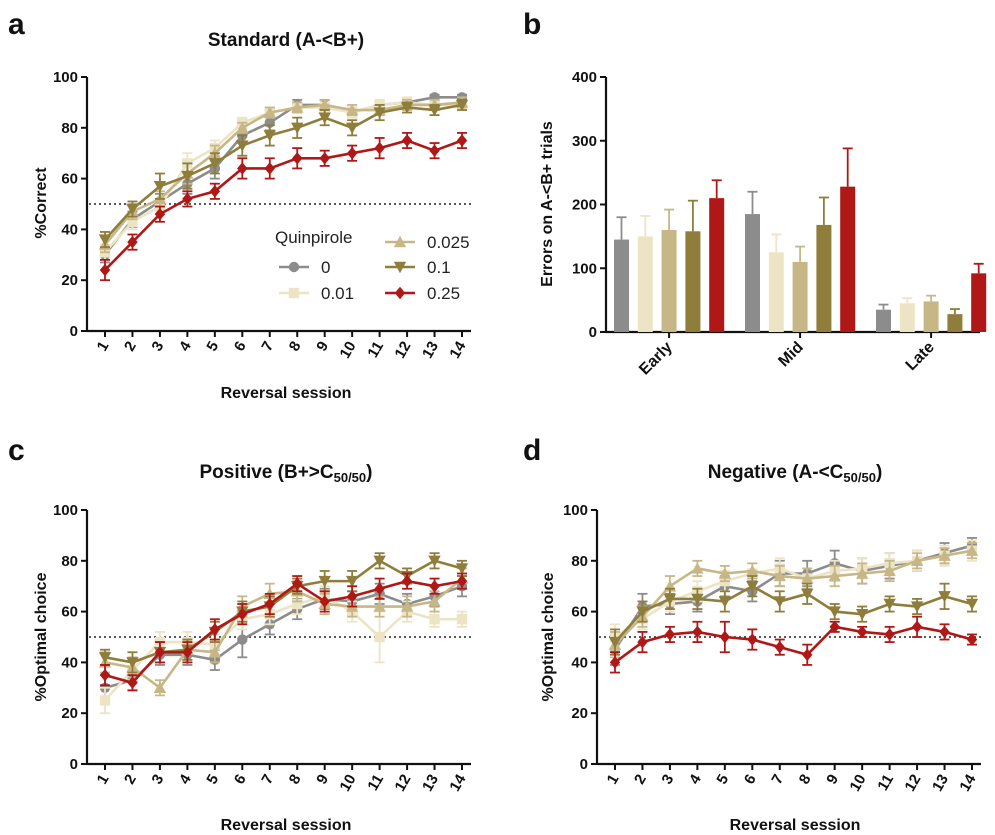  Describe the element at coordinates (848, 259) in the screenshot. I see `bar-mid-0.25` at that location.